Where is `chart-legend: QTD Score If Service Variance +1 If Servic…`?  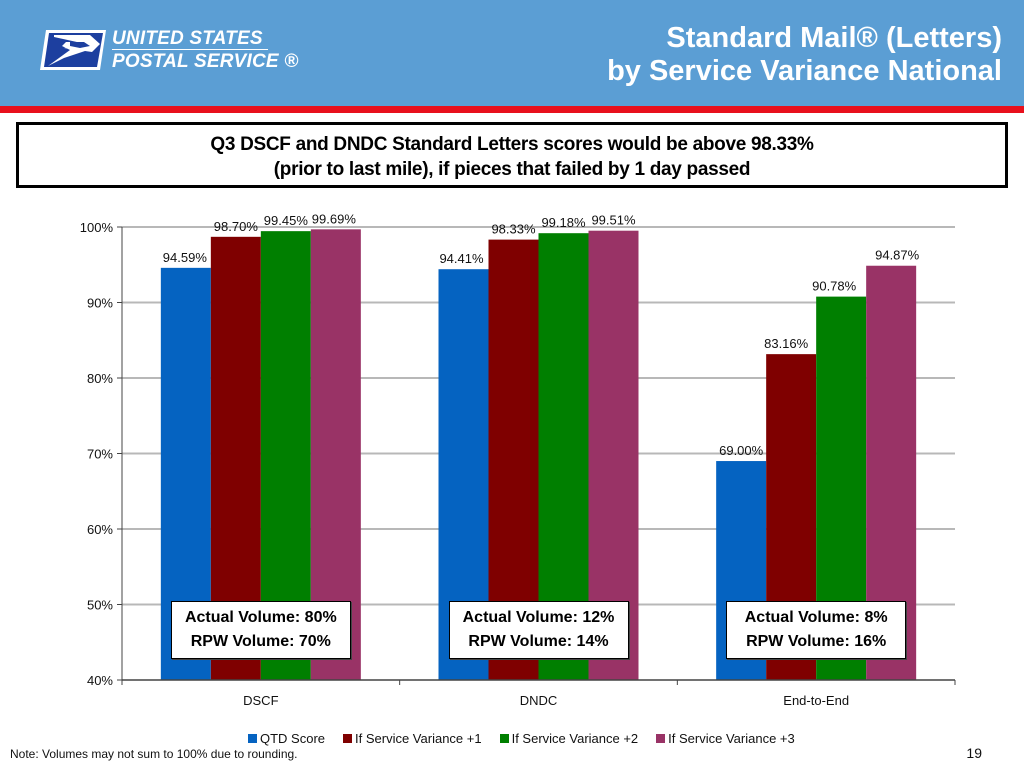 chart-legend: QTD Score If Service Variance +1 If Servic… is located at coordinates (530, 738).